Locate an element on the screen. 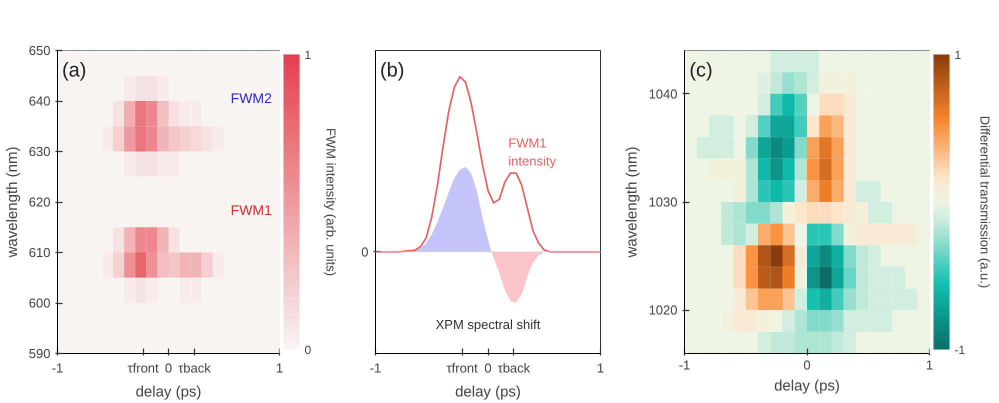 Image resolution: width=999 pixels, height=403 pixels. y-tick-label: 640 is located at coordinates (39, 101).